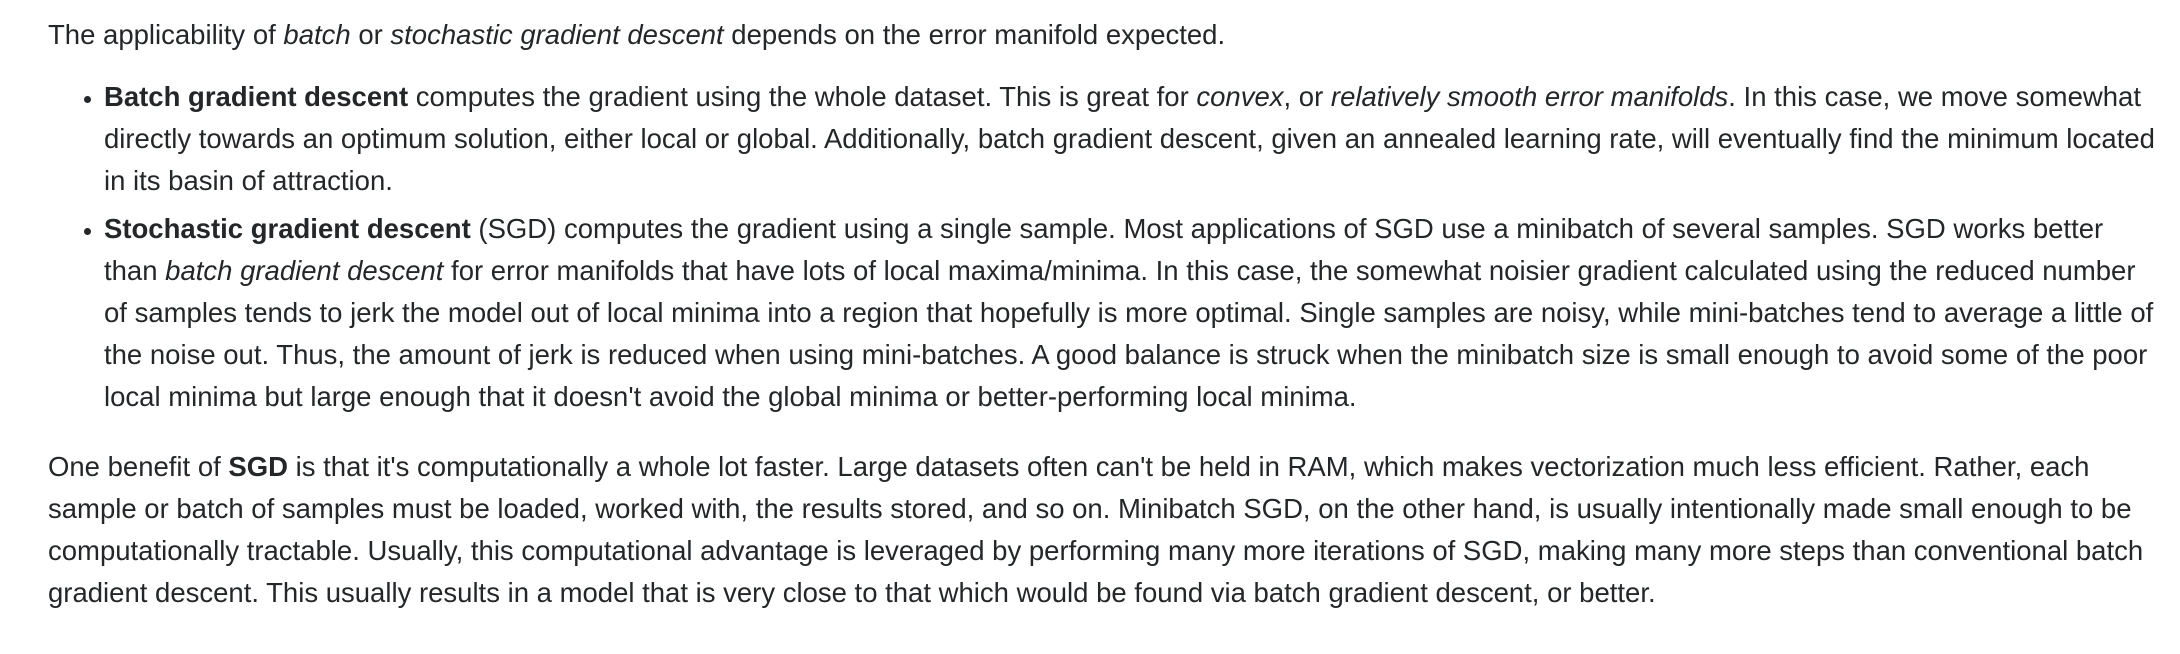 Image resolution: width=2180 pixels, height=654 pixels. Describe the element at coordinates (370, 34) in the screenshot. I see `intro-text-2: or` at that location.